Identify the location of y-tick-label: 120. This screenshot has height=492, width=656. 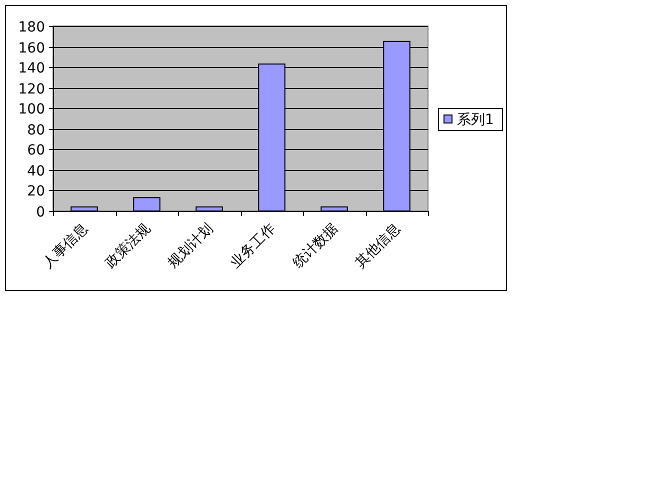
(31, 90).